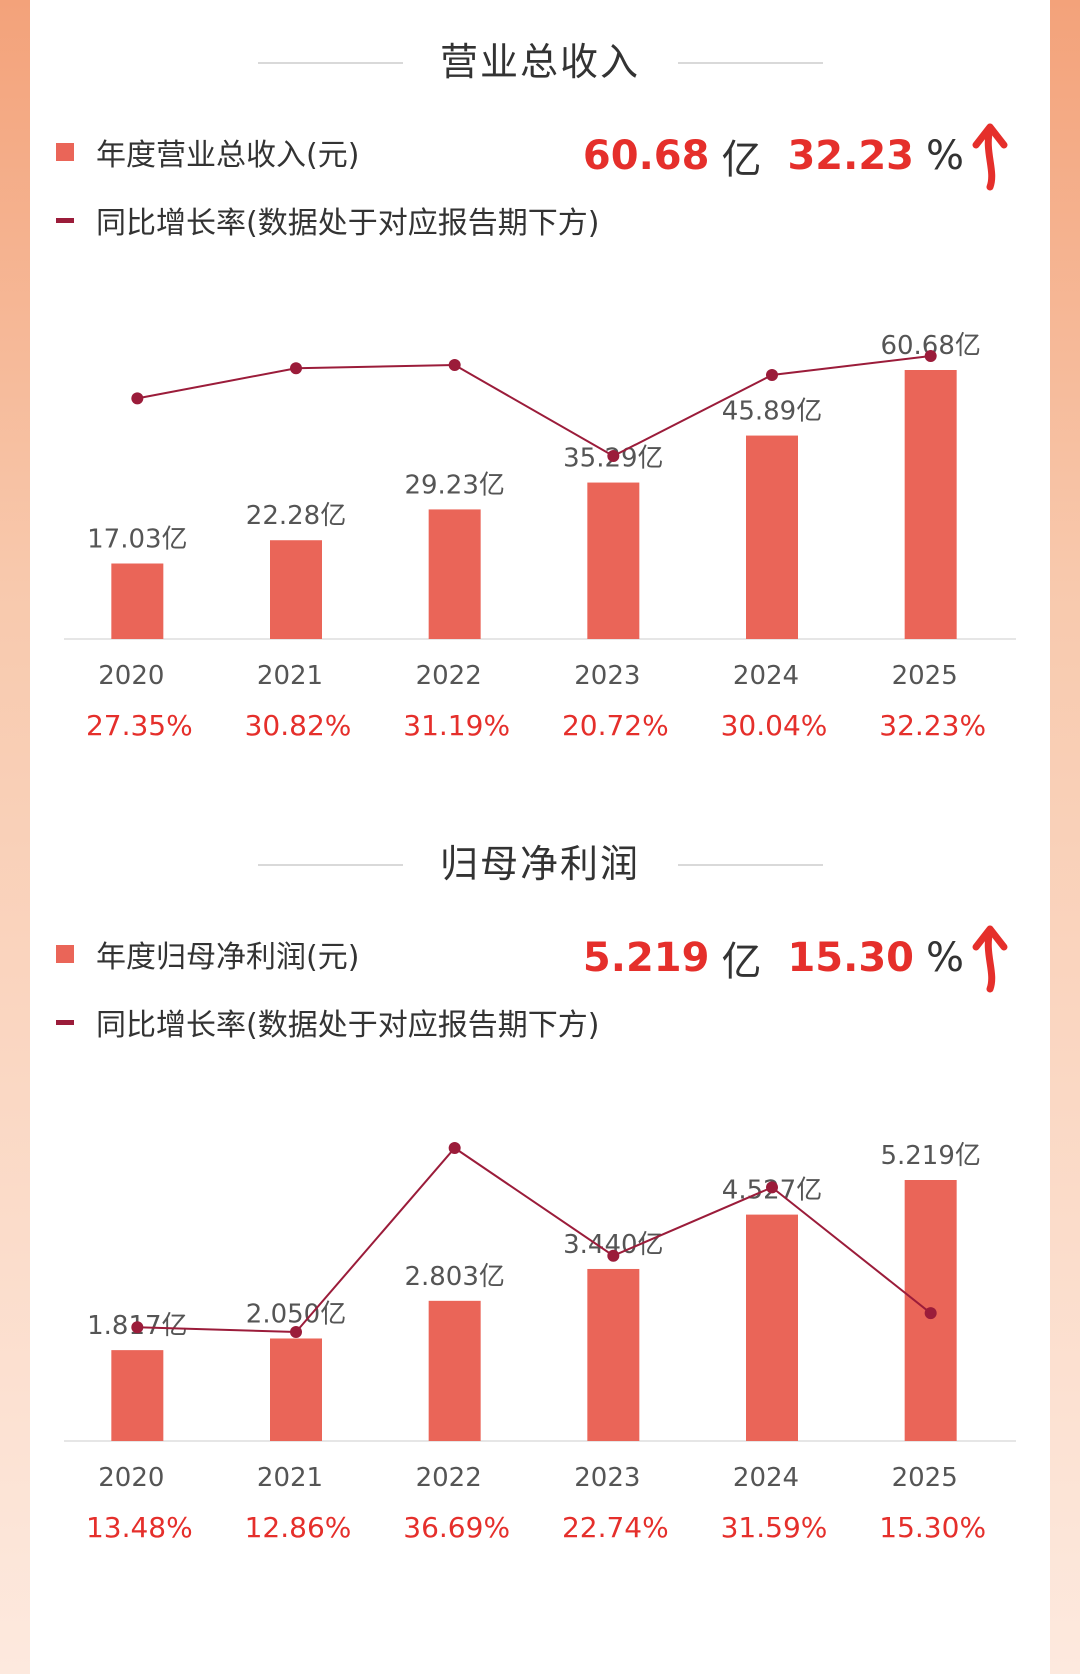 The height and width of the screenshot is (1674, 1080). I want to click on growth-rate-label: 15.30%, so click(932, 1527).